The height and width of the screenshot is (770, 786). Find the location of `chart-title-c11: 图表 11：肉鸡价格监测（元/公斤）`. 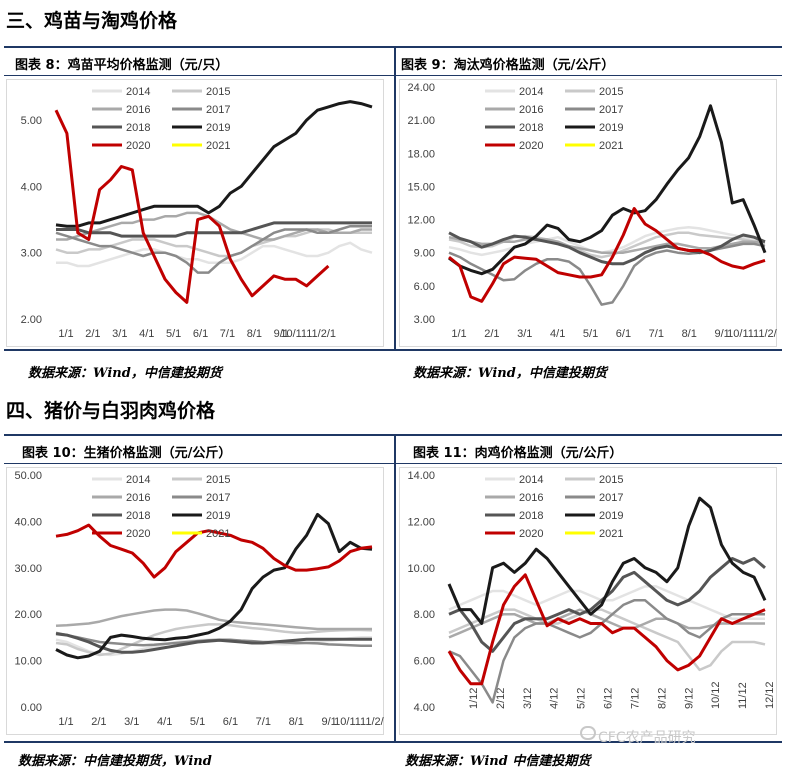

chart-title-c11: 图表 11：肉鸡价格监测（元/公斤） is located at coordinates (518, 453).